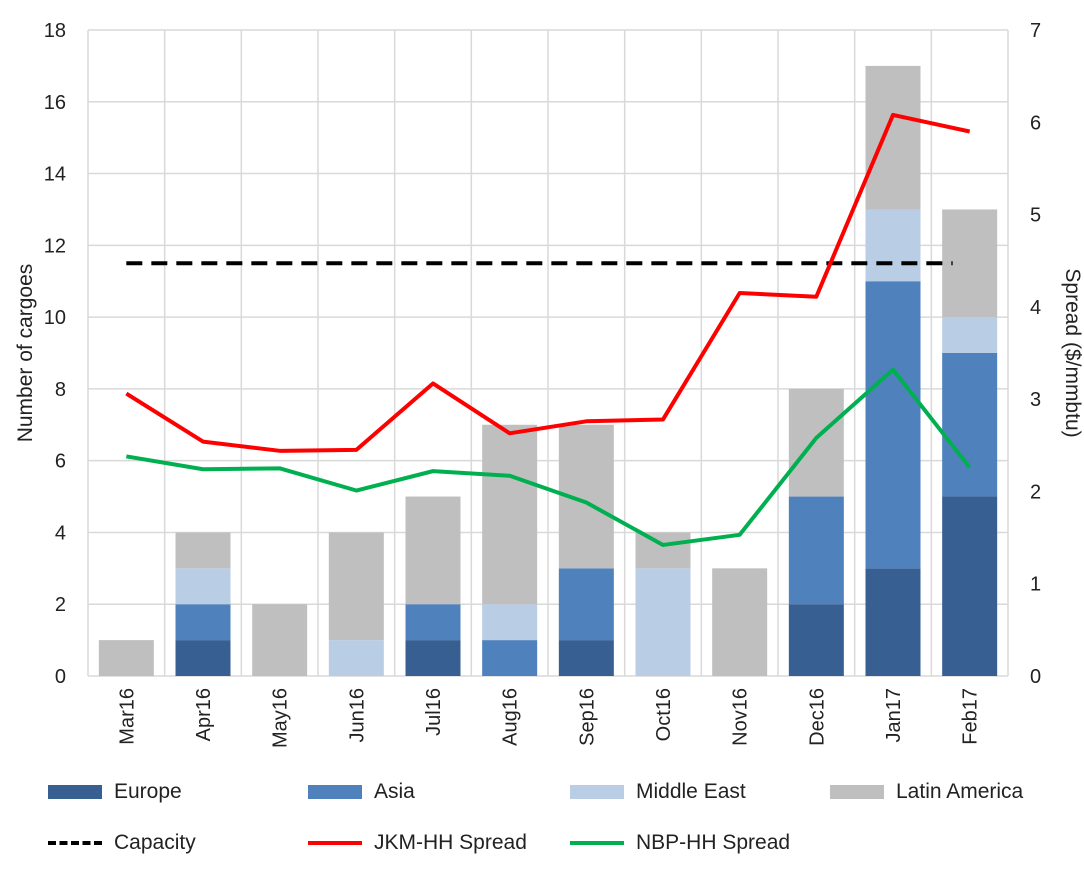  I want to click on y-tick-label: 14, so click(55, 175).